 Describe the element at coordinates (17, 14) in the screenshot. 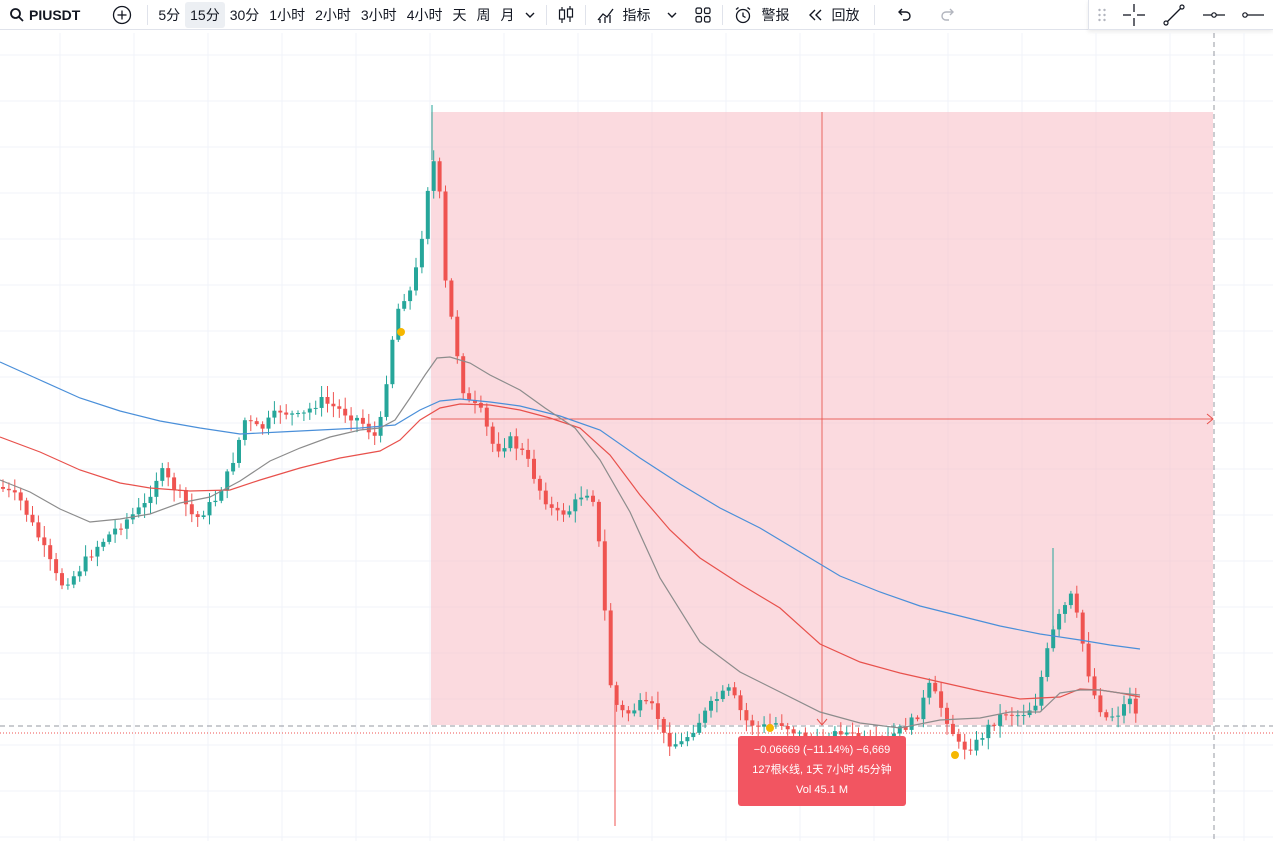

I see `search-icon` at that location.